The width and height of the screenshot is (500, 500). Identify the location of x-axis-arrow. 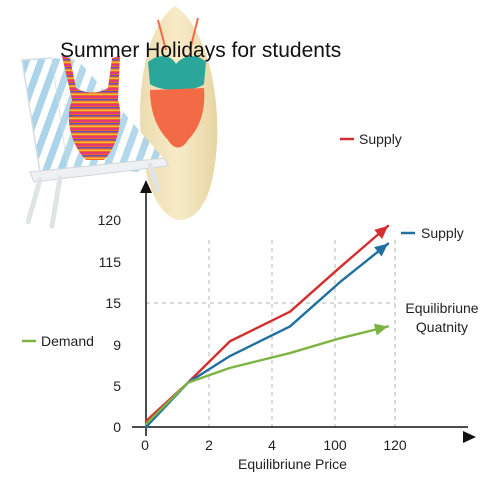
(469, 437).